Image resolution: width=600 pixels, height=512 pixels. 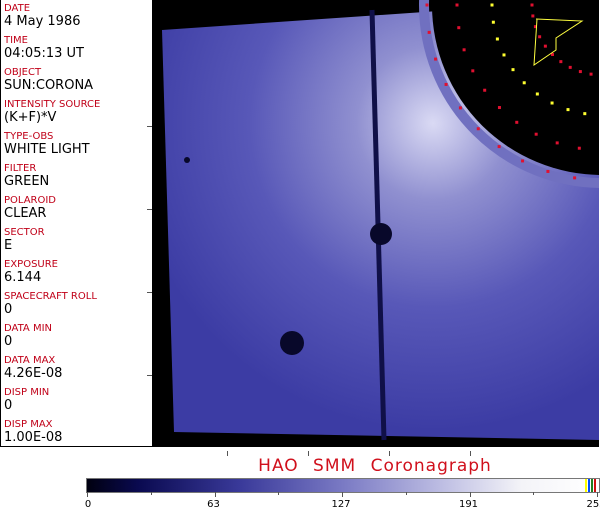 I want to click on field-label: DATA MAX, so click(x=30, y=360).